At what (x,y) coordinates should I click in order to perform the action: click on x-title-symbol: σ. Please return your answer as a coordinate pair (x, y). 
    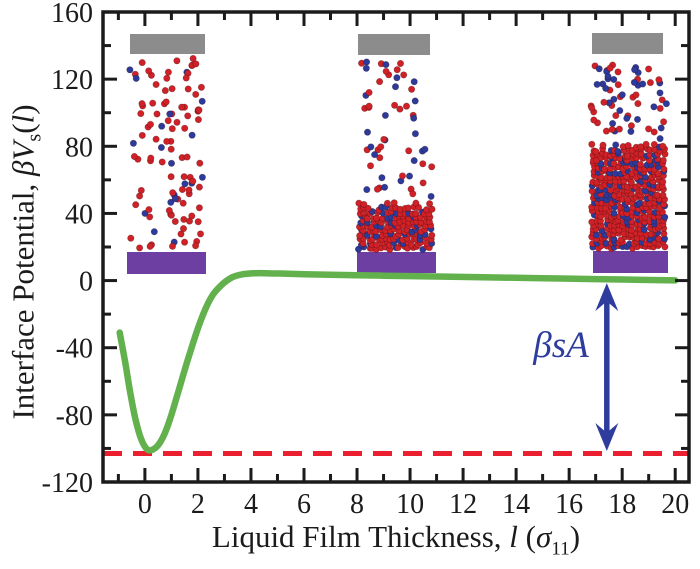
    Looking at the image, I should click on (543, 536).